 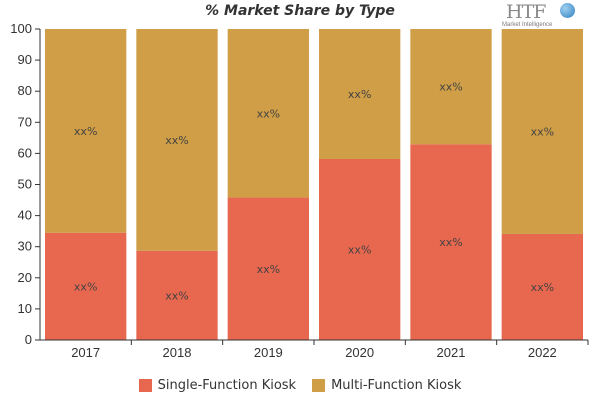 What do you see at coordinates (21, 28) in the screenshot?
I see `y-tick-label: 100` at bounding box center [21, 28].